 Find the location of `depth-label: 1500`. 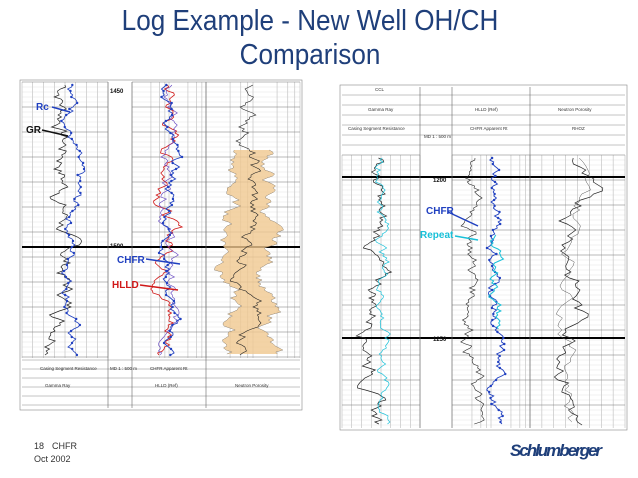

depth-label: 1500 is located at coordinates (117, 247).